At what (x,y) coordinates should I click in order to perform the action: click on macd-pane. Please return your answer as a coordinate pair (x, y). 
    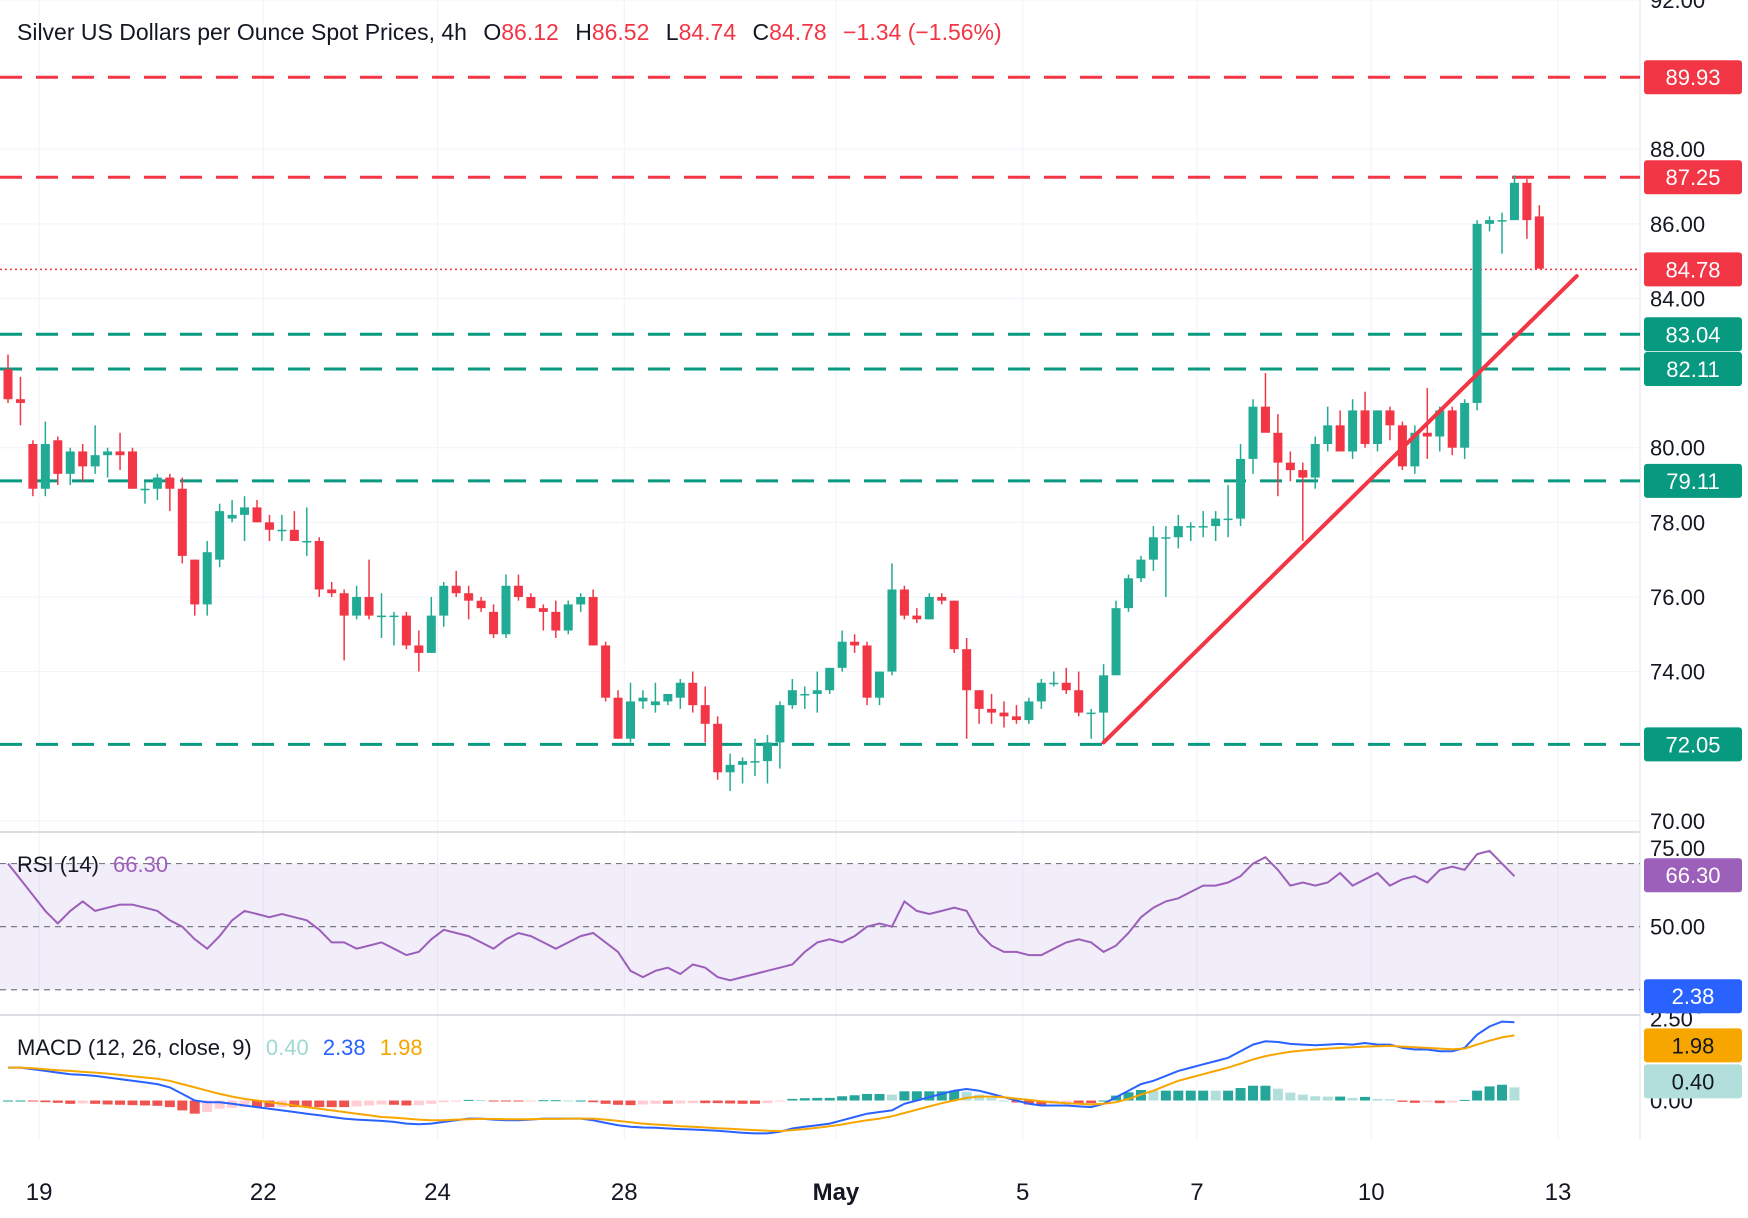
    Looking at the image, I should click on (761, 1077).